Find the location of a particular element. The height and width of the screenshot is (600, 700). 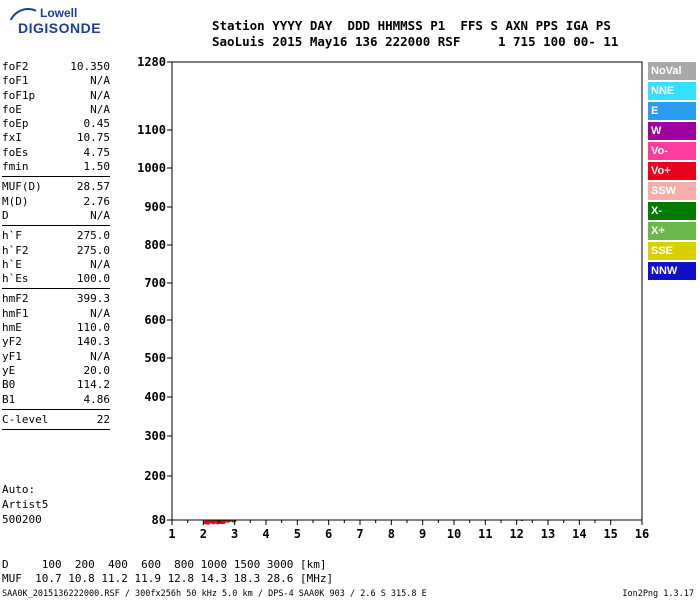

param-row: yE 20.0 is located at coordinates (56, 371).